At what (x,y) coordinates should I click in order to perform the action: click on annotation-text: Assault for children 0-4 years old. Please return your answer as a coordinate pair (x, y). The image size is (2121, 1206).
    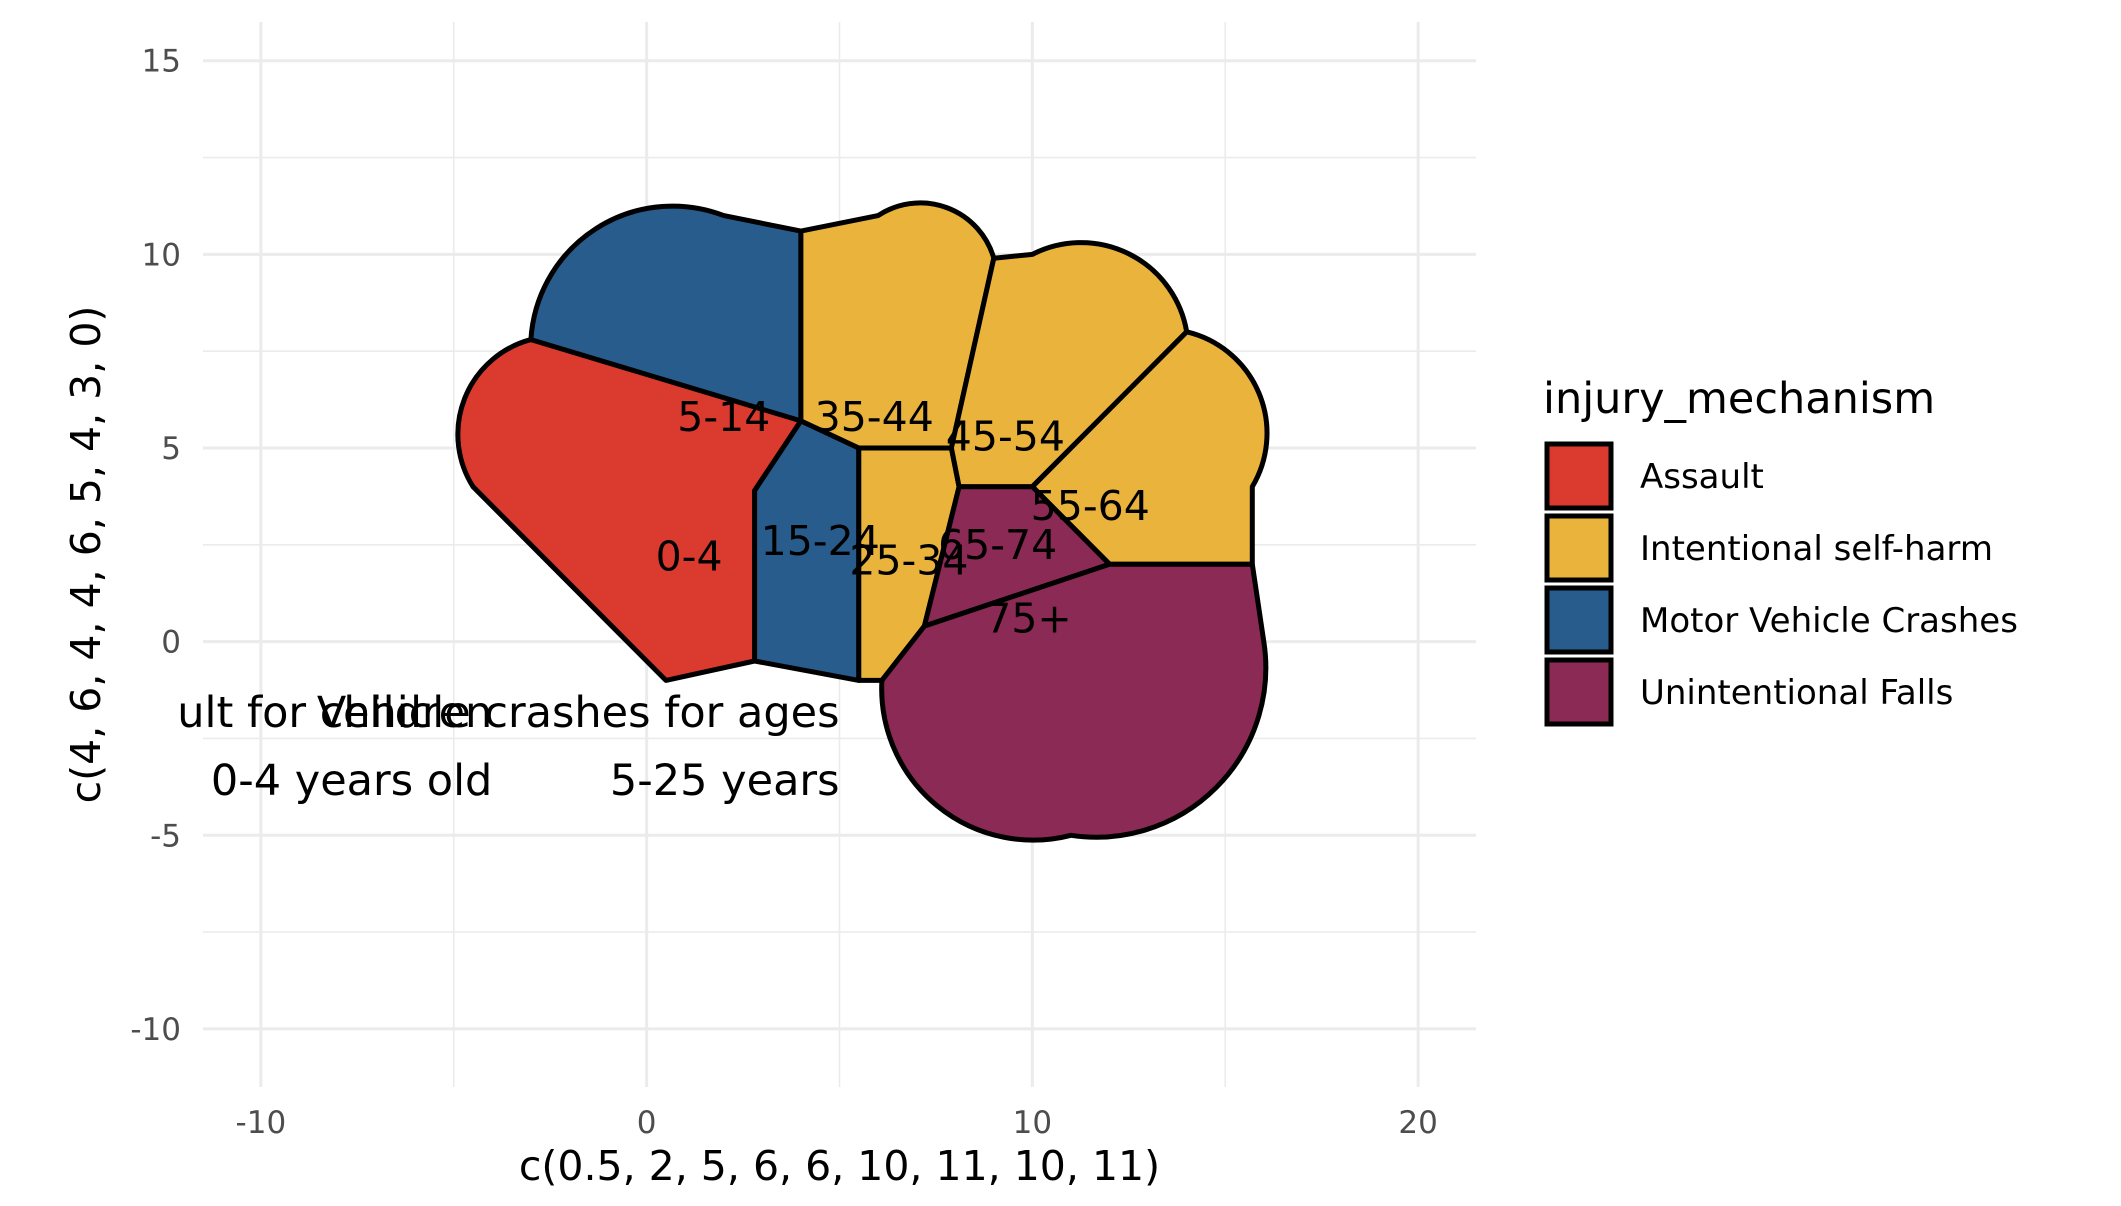
    Looking at the image, I should click on (285, 747).